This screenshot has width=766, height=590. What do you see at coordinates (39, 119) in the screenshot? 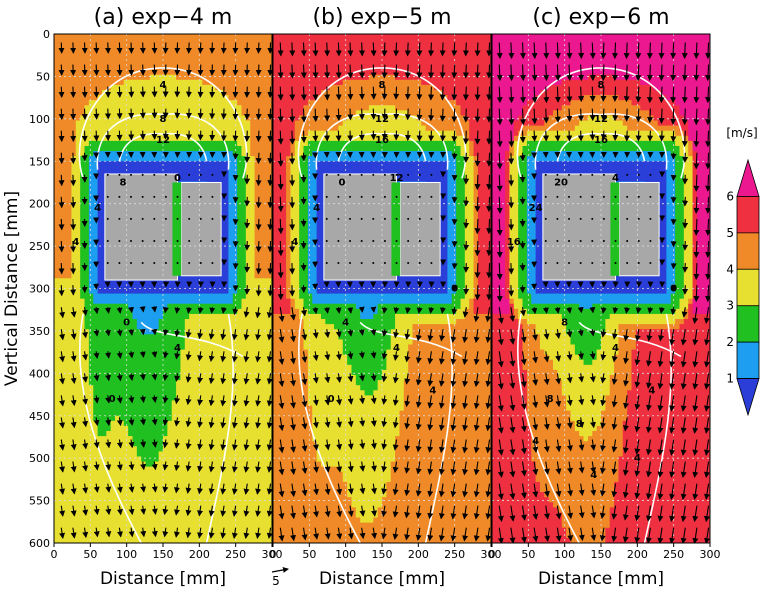
I see `y-tick-label: 100` at bounding box center [39, 119].